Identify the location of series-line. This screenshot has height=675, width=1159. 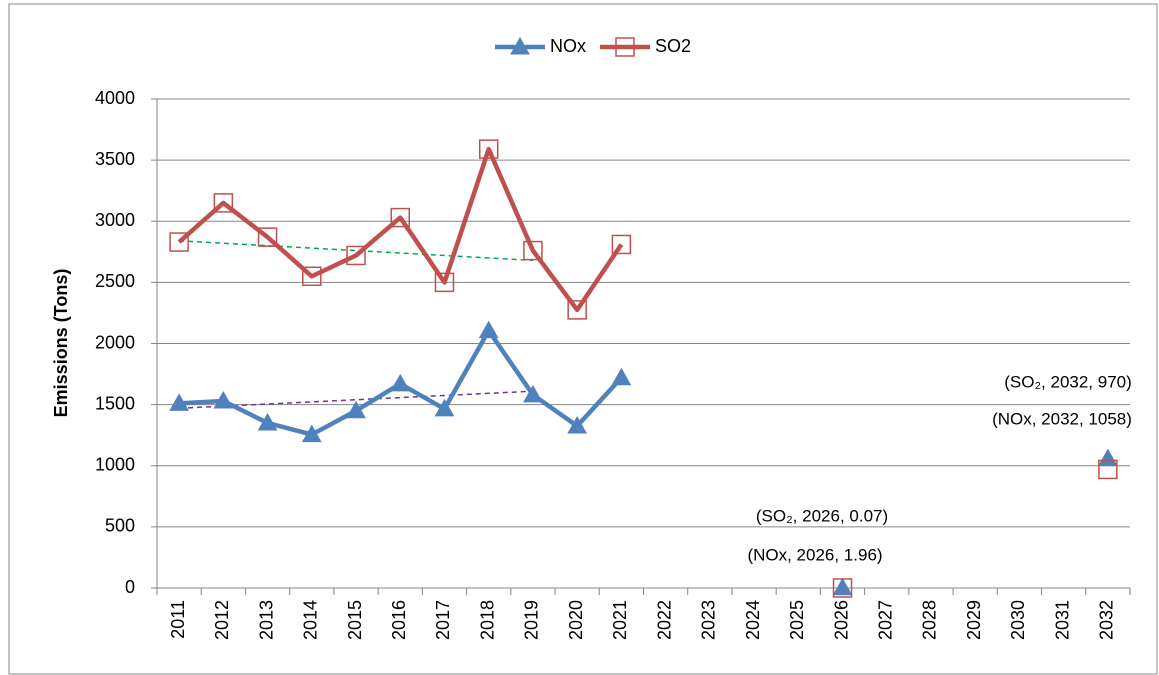
(400, 229).